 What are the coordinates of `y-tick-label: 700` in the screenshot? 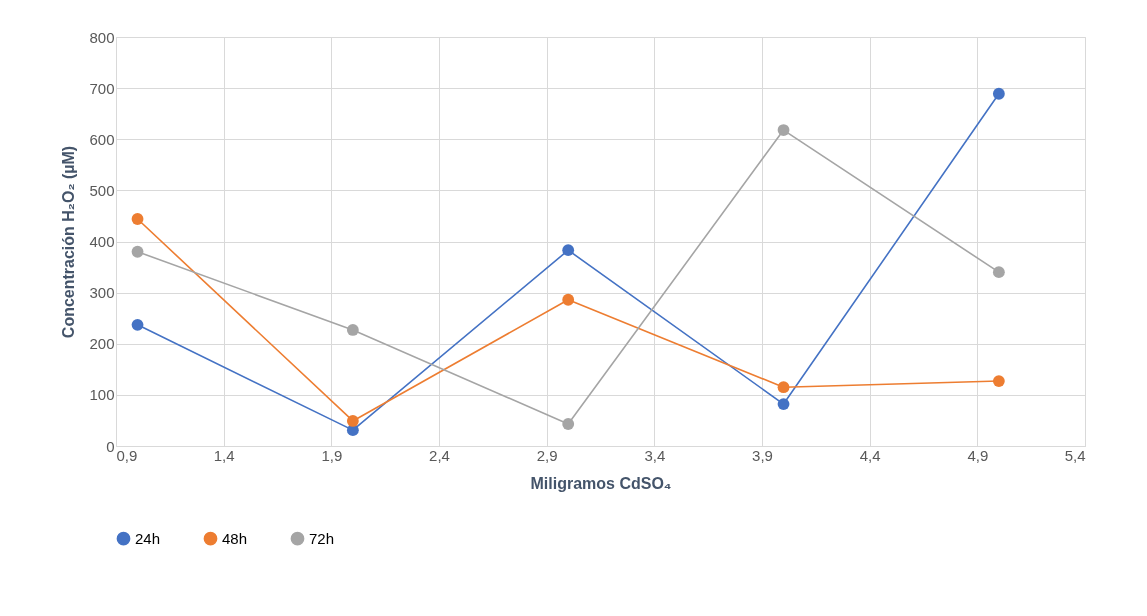 It's located at (102, 88).